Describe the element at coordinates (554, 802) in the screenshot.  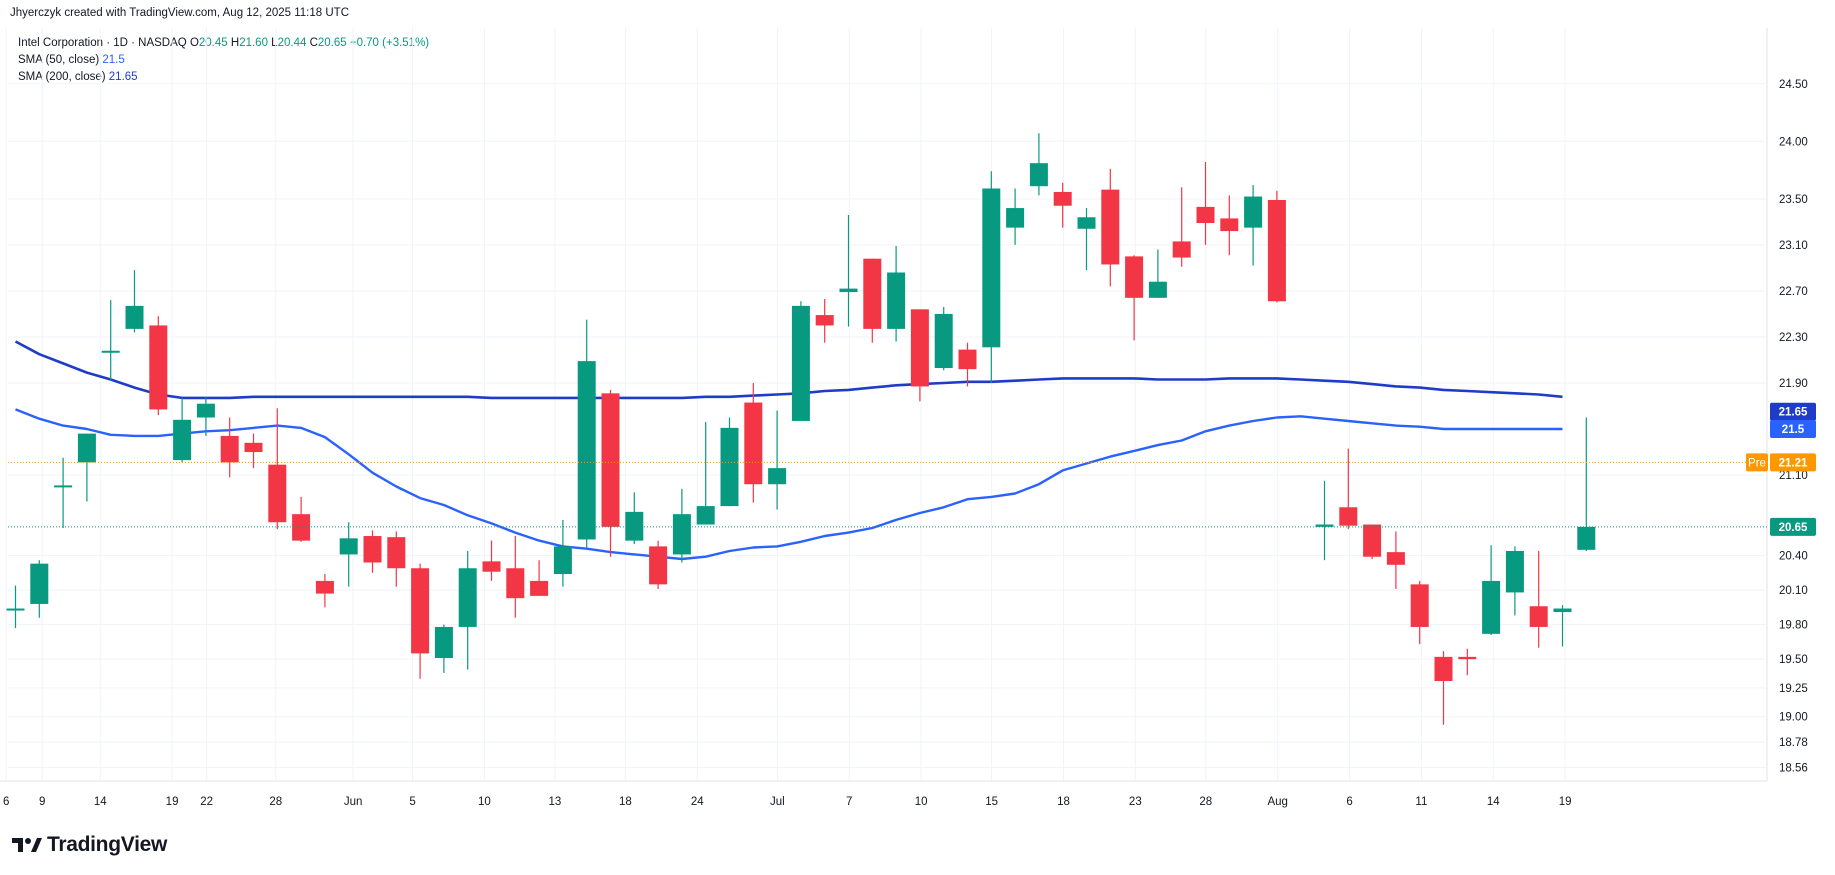
I see `time-tick-label: 13` at that location.